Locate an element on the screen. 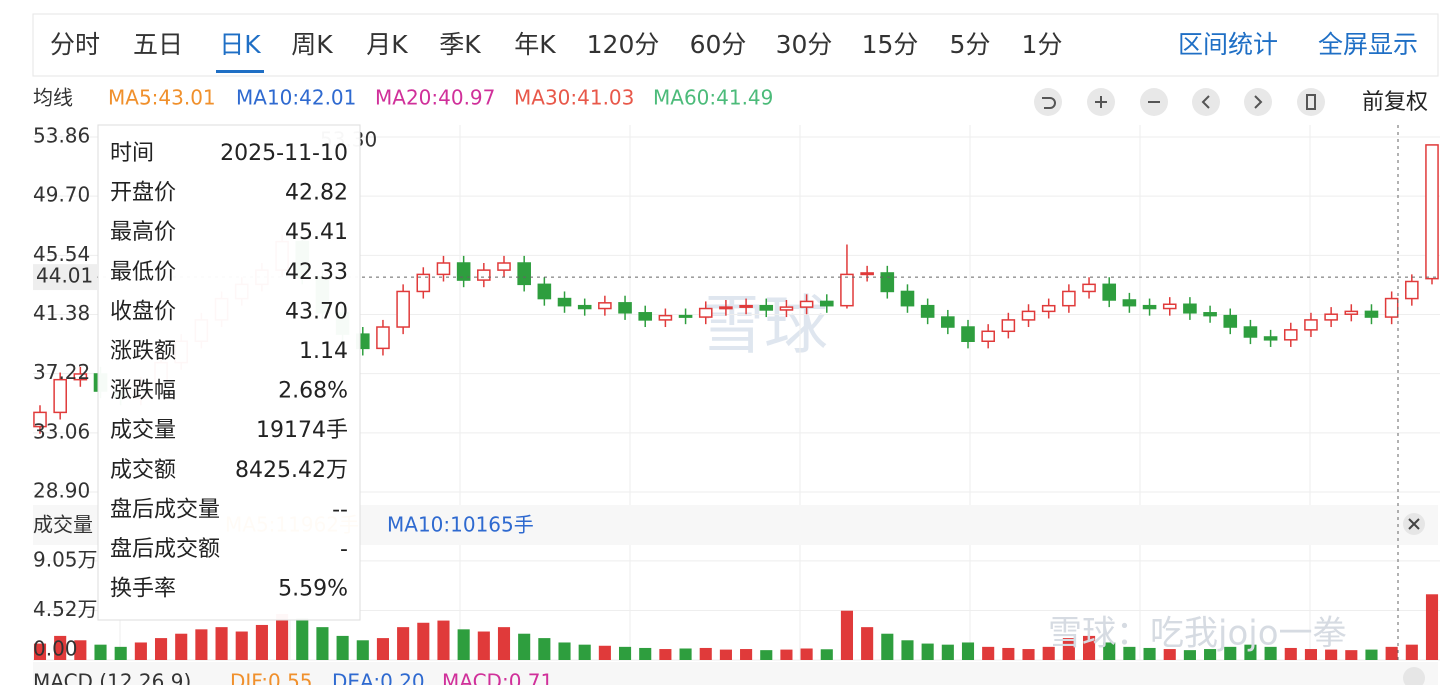 This screenshot has width=1453, height=685. tab: 15分 is located at coordinates (890, 44).